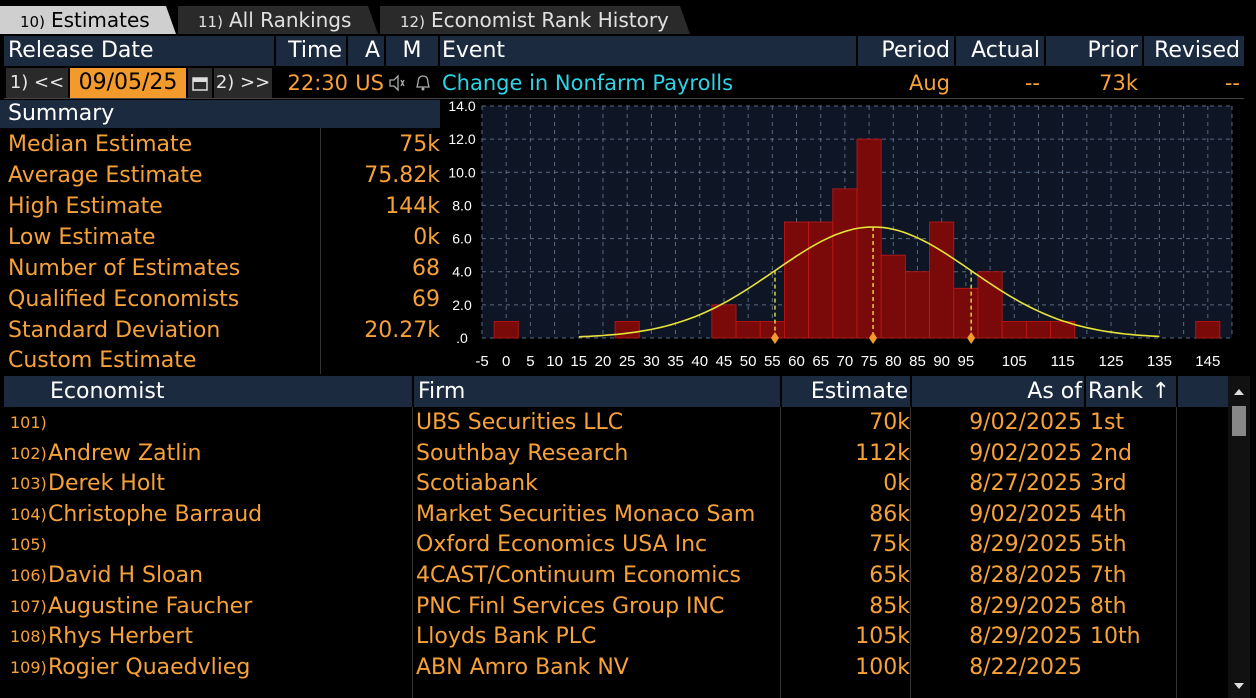 The image size is (1256, 698). Describe the element at coordinates (412, 206) in the screenshot. I see `summary-value: 144k` at that location.